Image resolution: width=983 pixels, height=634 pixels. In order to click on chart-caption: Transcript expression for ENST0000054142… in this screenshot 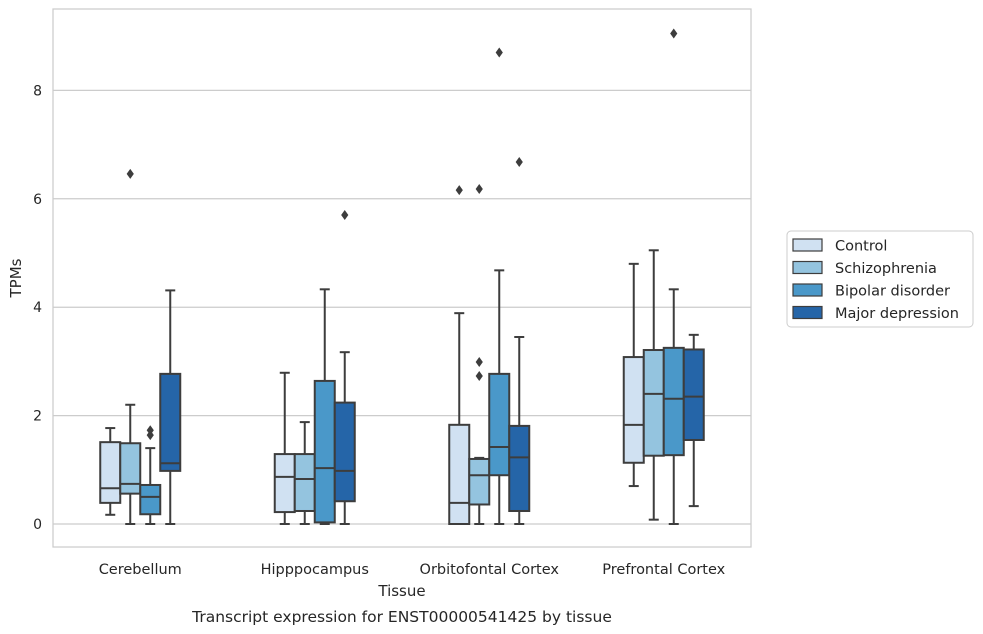, I will do `click(401, 617)`.